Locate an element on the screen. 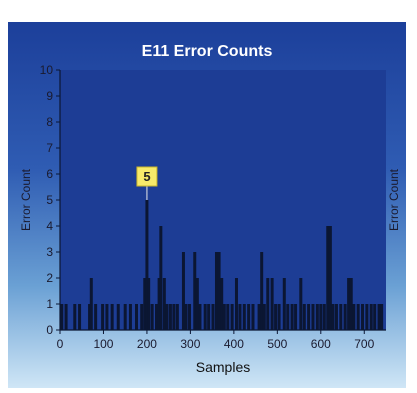  x-tick-label: 500 is located at coordinates (277, 344).